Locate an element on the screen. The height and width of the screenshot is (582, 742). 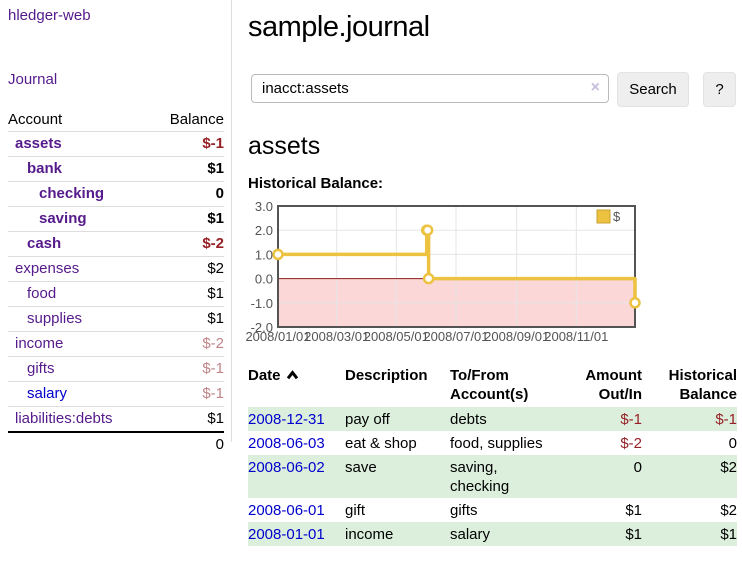
register-date-link: 2008-06-02 is located at coordinates (286, 467).